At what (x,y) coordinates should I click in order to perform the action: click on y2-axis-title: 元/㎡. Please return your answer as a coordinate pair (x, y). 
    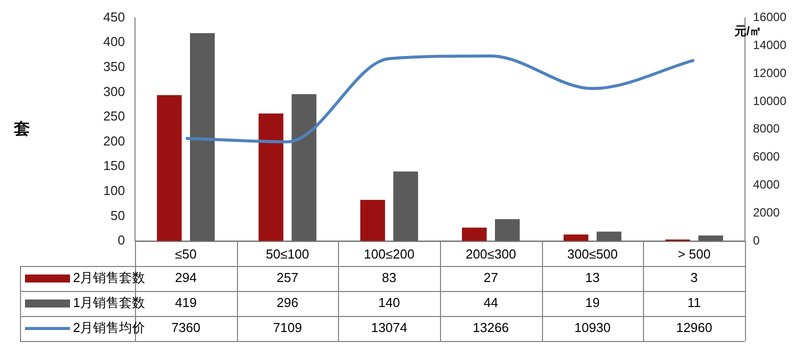
    Looking at the image, I should click on (747, 31).